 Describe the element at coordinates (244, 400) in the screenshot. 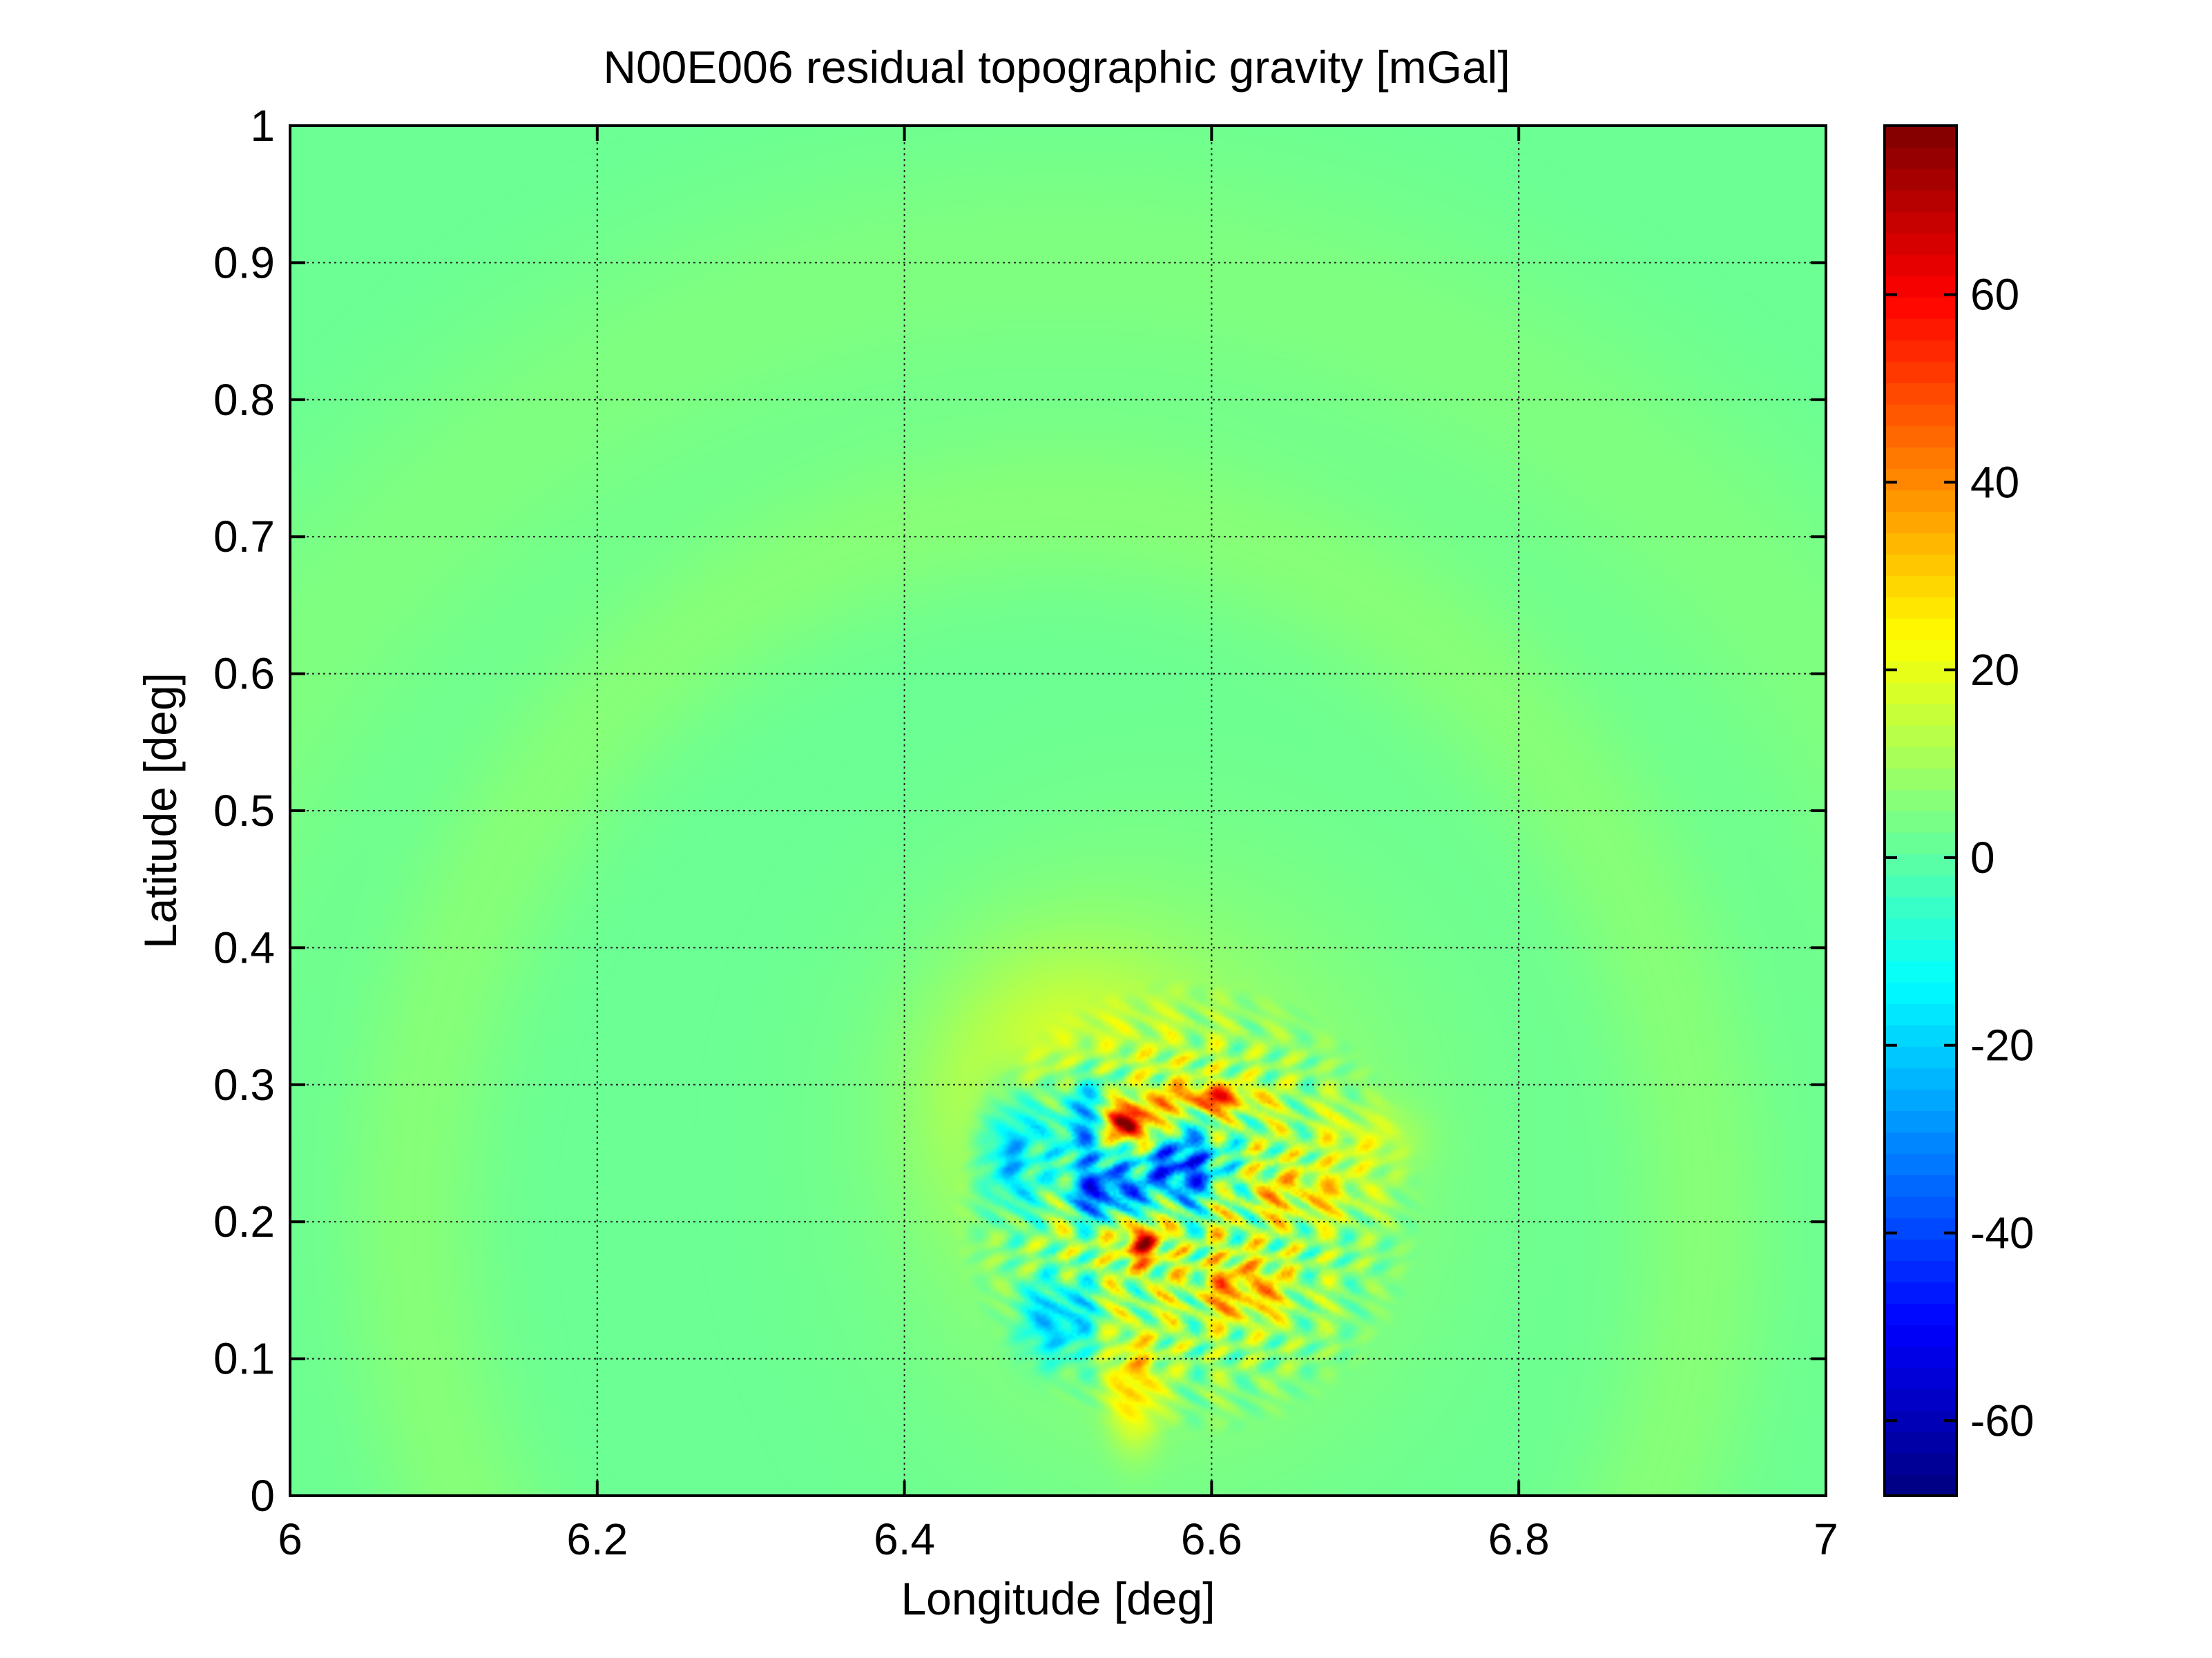

I see `y-tick-label: 0.8` at that location.